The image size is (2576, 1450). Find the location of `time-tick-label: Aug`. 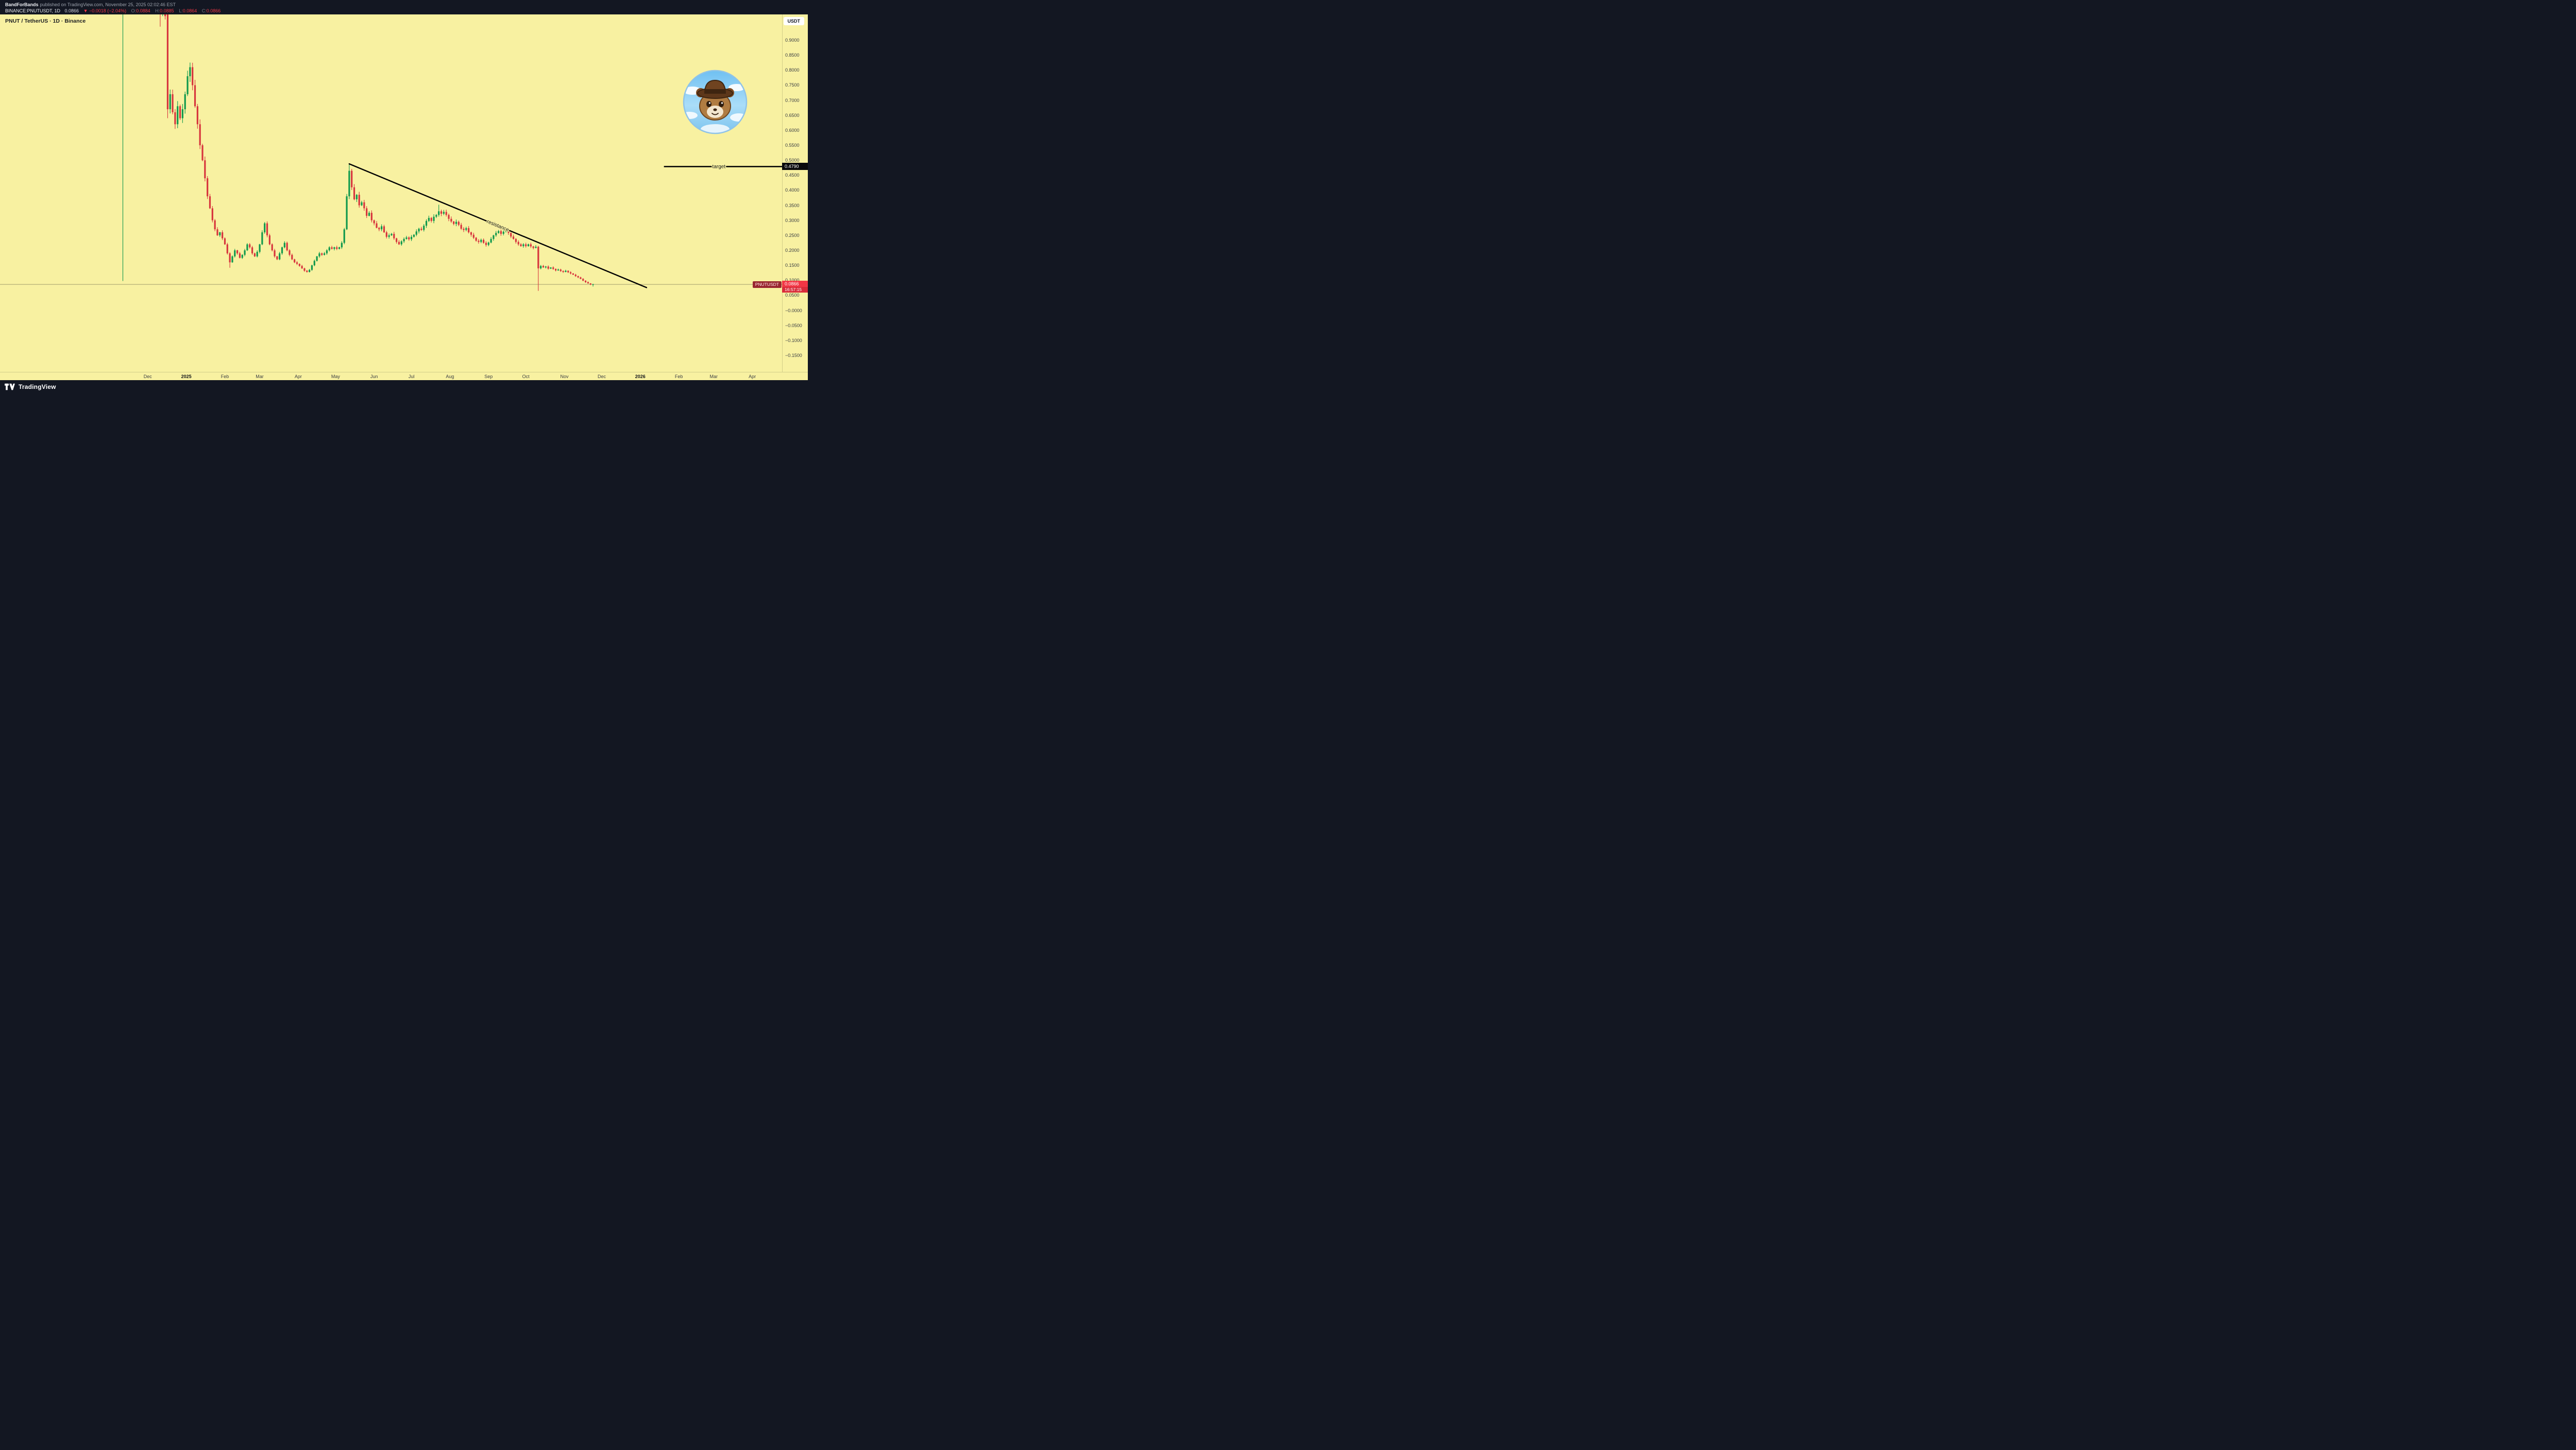

time-tick-label: Aug is located at coordinates (450, 377).